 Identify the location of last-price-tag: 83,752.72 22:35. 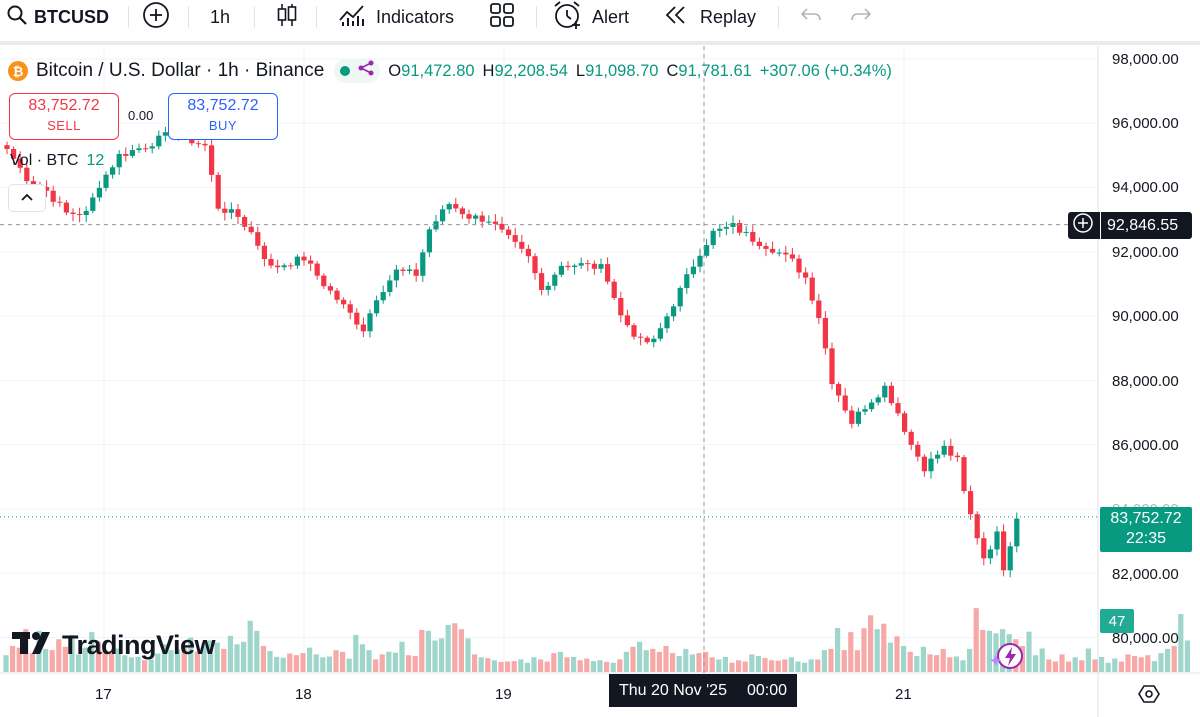
(1146, 529).